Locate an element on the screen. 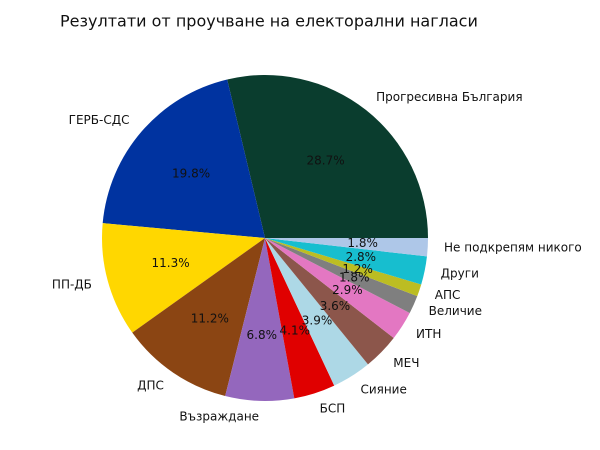  slice-label: МЕЧ is located at coordinates (406, 363).